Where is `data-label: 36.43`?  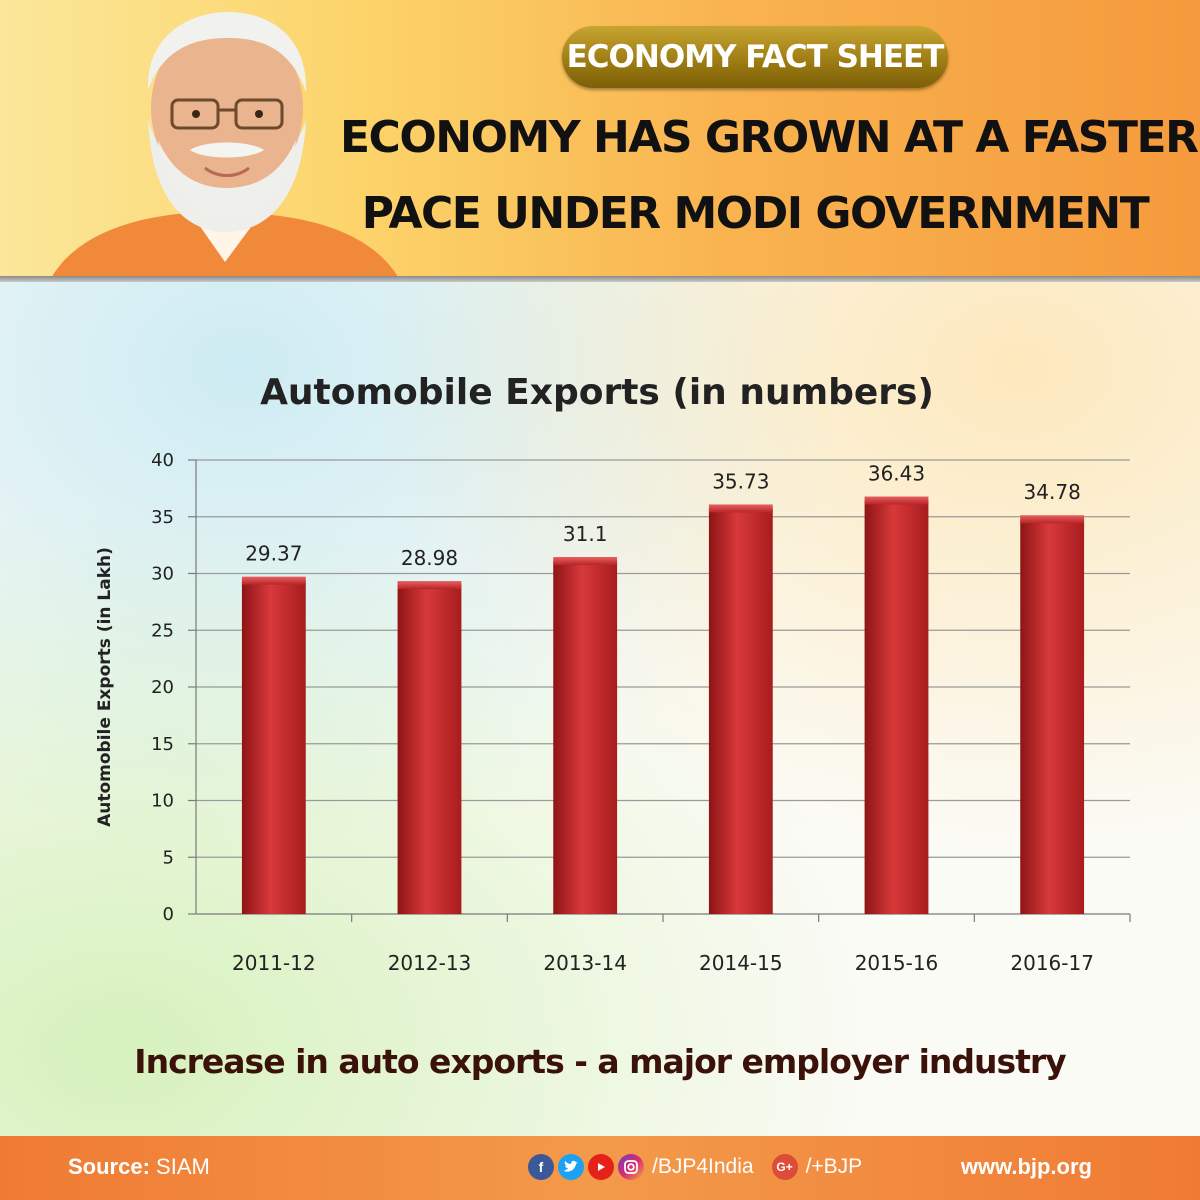 data-label: 36.43 is located at coordinates (896, 474).